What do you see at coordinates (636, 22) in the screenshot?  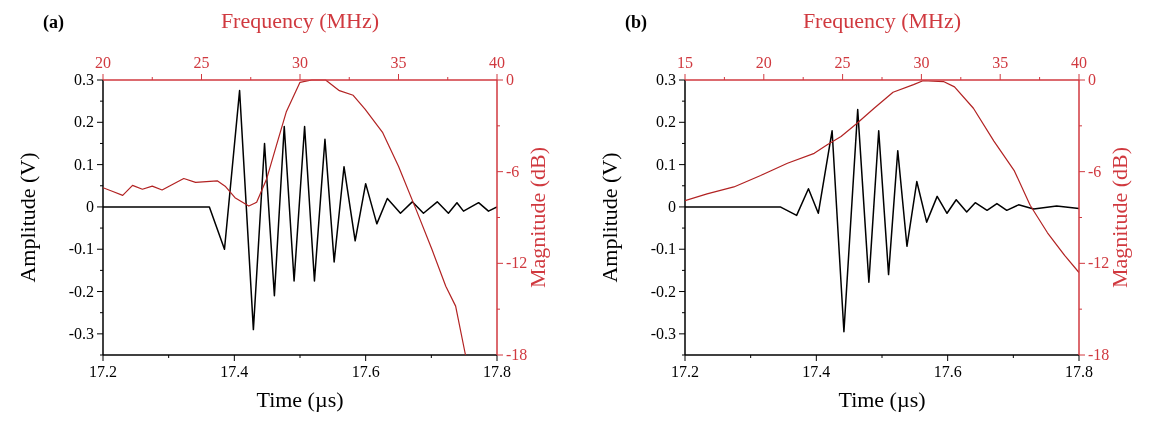 I see `chart-title: (b)` at bounding box center [636, 22].